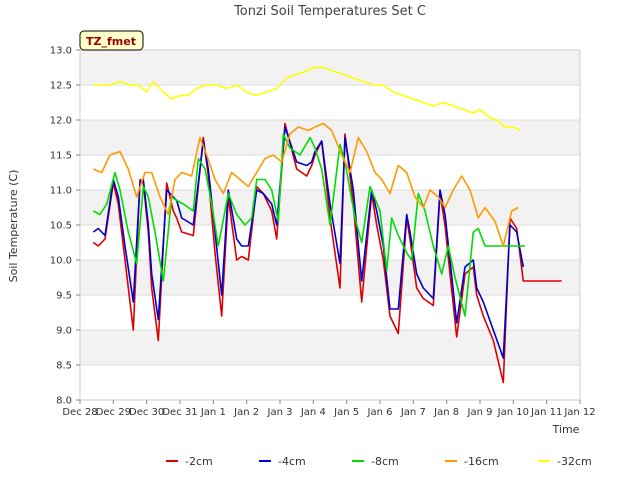 This screenshot has height=480, width=640. I want to click on x-axis-label: Time, so click(566, 429).